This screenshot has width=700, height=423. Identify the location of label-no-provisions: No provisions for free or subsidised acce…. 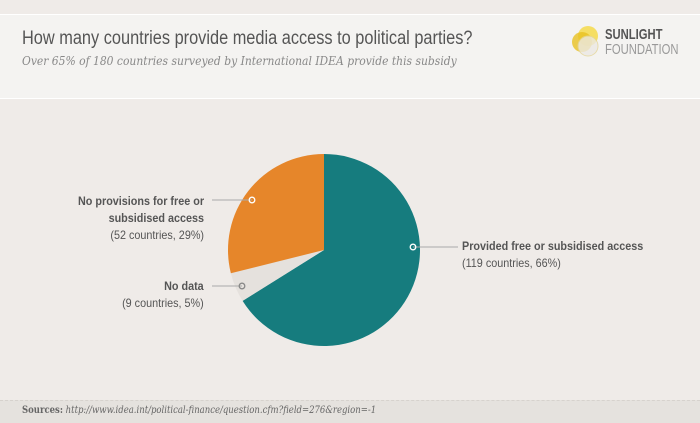
(140, 218).